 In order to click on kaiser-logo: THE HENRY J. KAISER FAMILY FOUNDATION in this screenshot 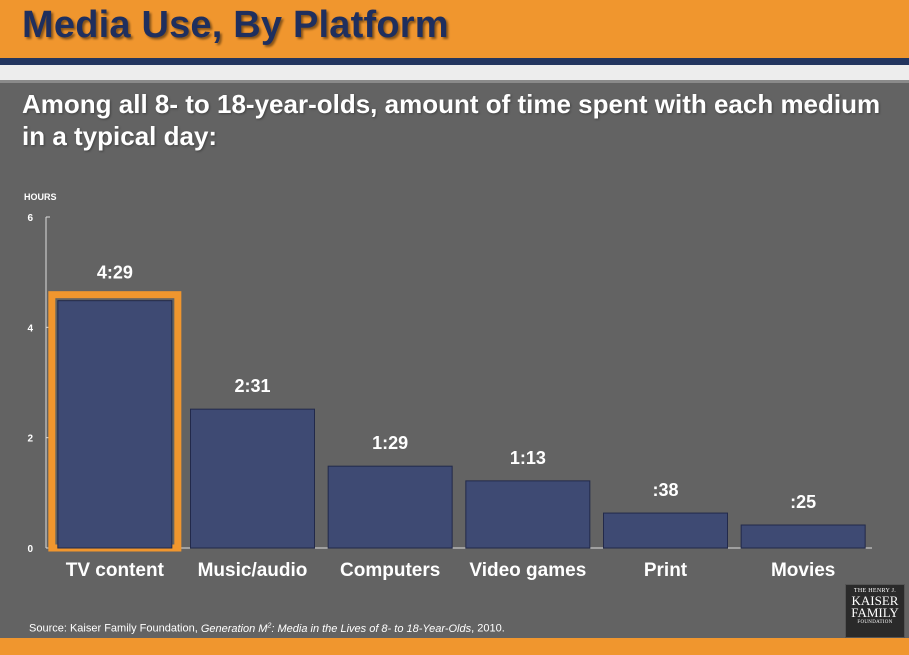, I will do `click(875, 611)`.